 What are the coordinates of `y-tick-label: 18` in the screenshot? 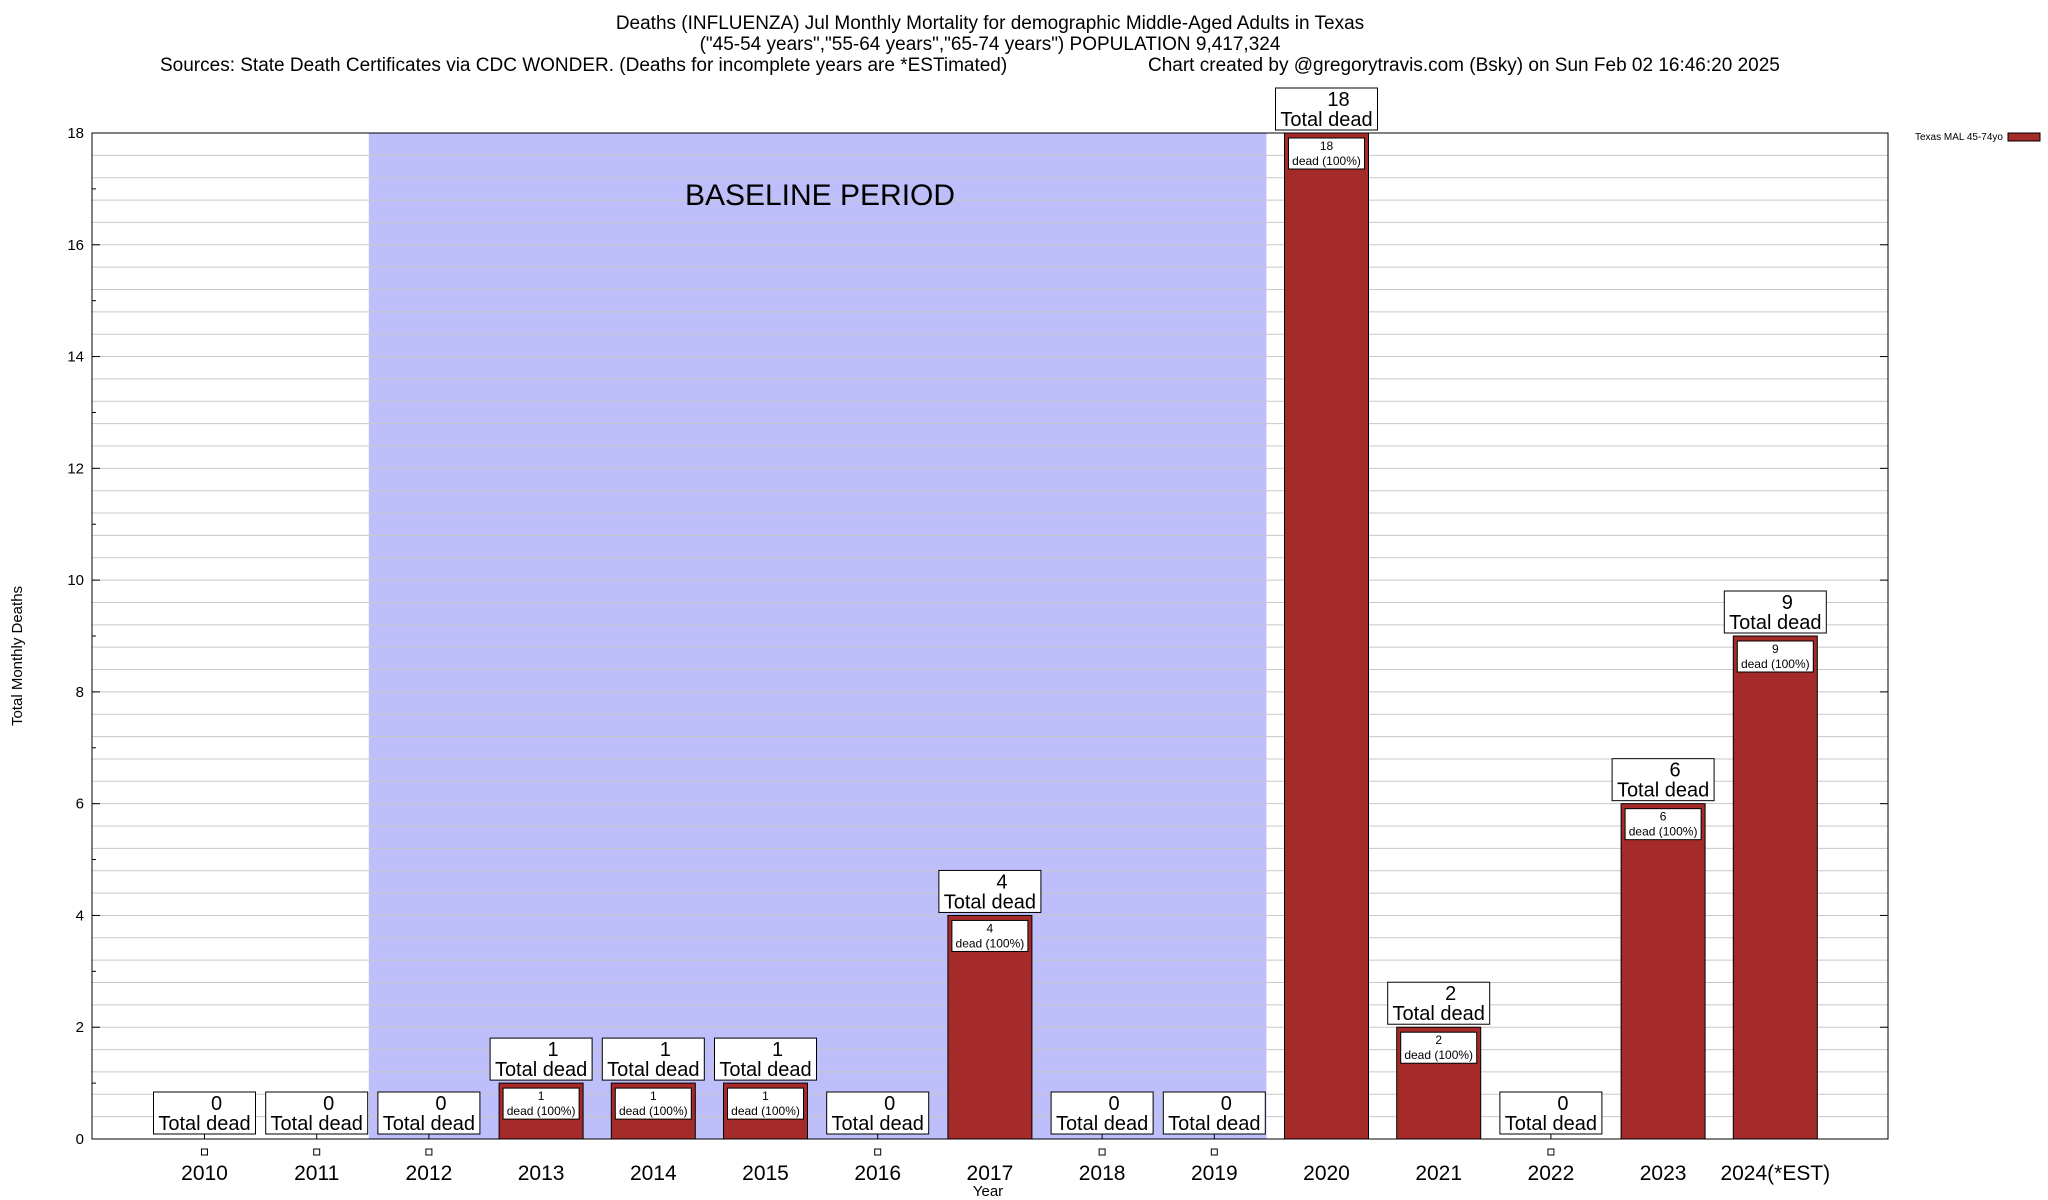 It's located at (75, 133).